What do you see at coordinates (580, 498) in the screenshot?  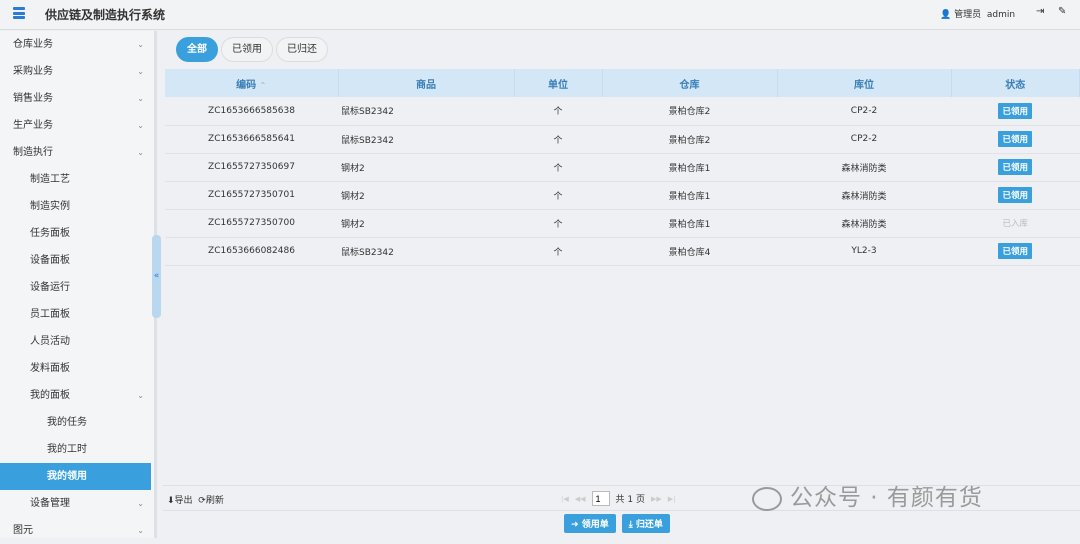 I see `prev-page-icon: ◀◀` at bounding box center [580, 498].